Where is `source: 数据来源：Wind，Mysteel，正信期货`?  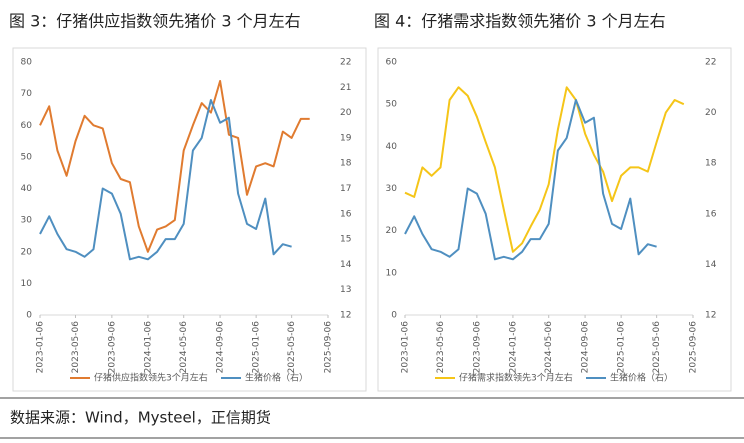
source: 数据来源：Wind，Mysteel，正信期货 is located at coordinates (140, 418).